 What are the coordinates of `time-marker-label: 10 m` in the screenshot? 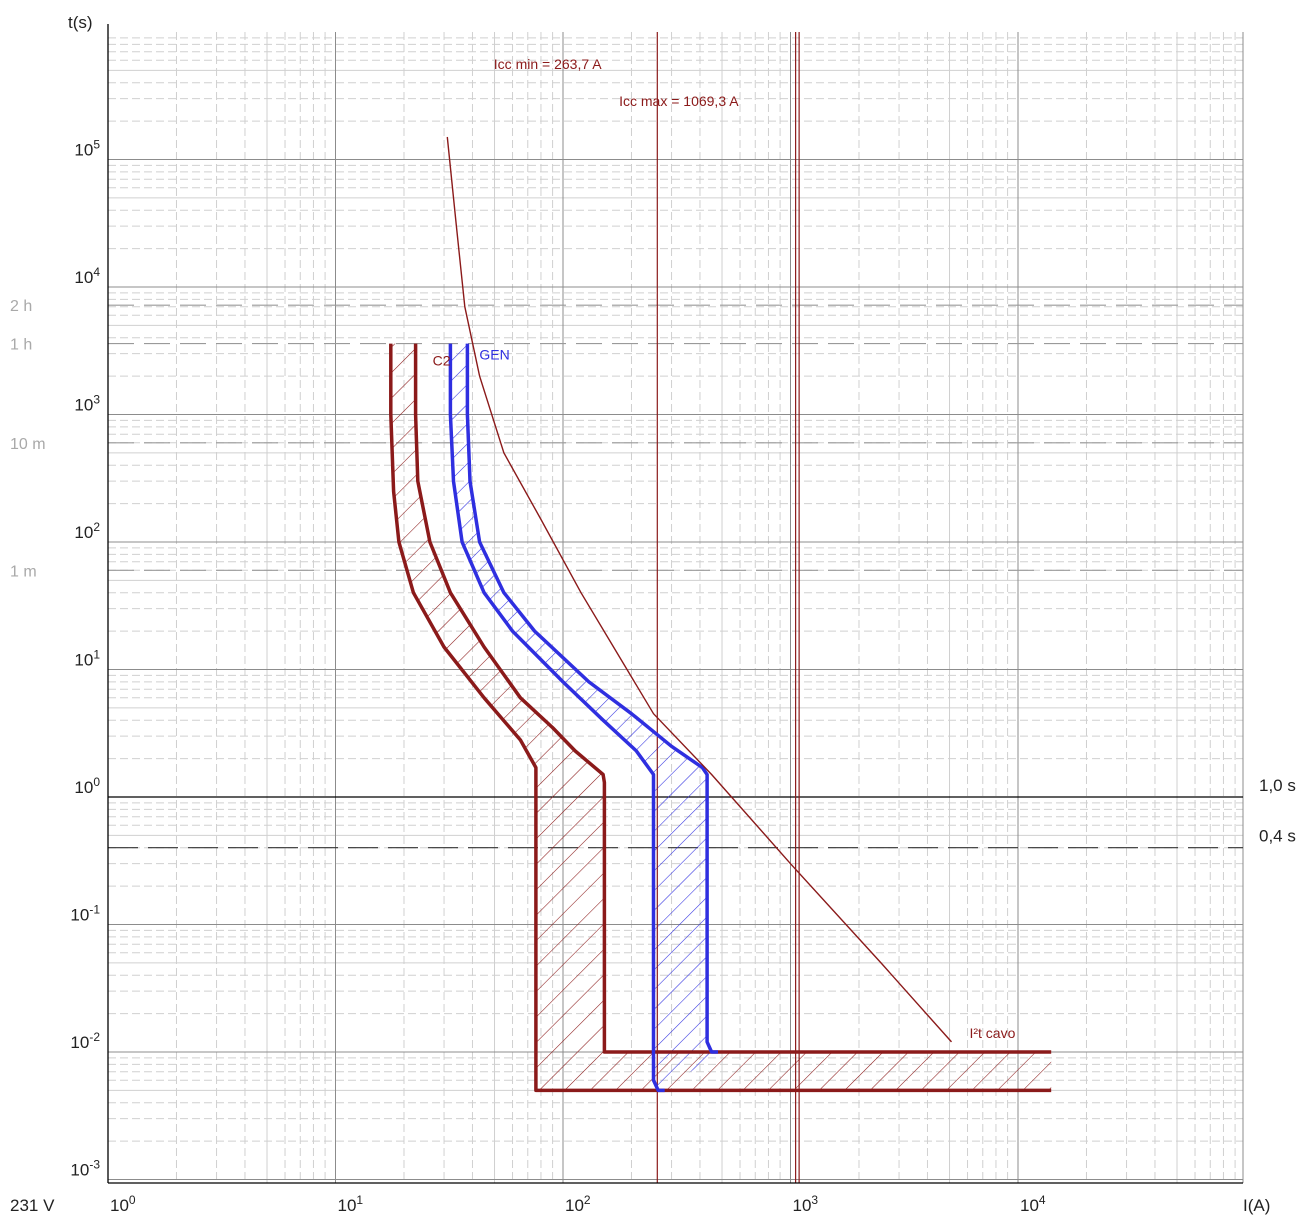 It's located at (28, 444).